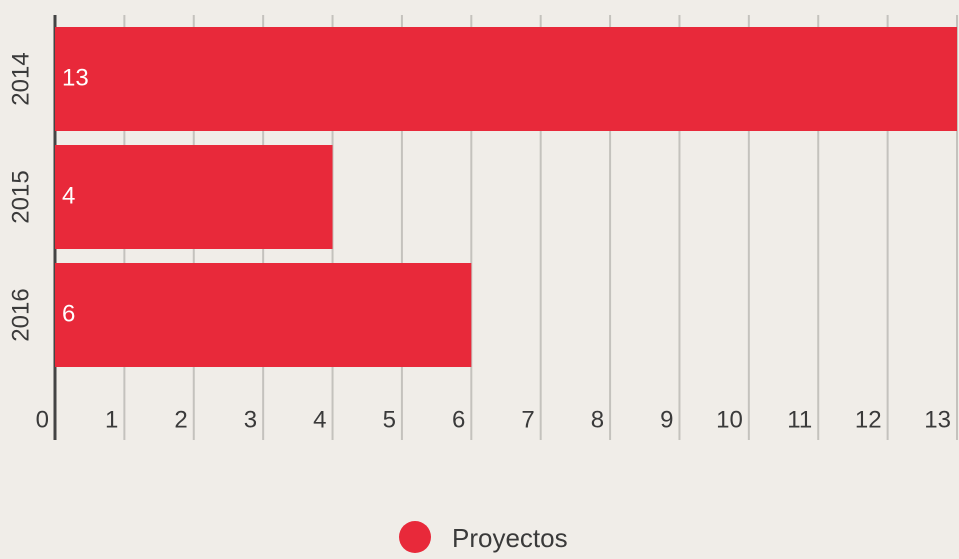 Image resolution: width=959 pixels, height=559 pixels. I want to click on x-tick-label: 12, so click(868, 419).